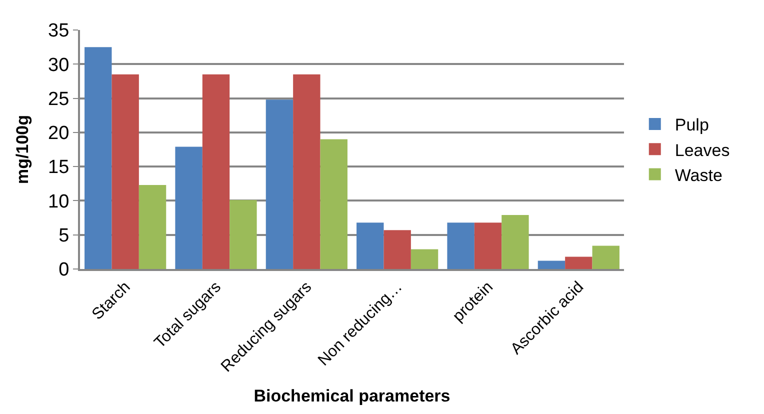  I want to click on legend-label: Leaves, so click(702, 150).